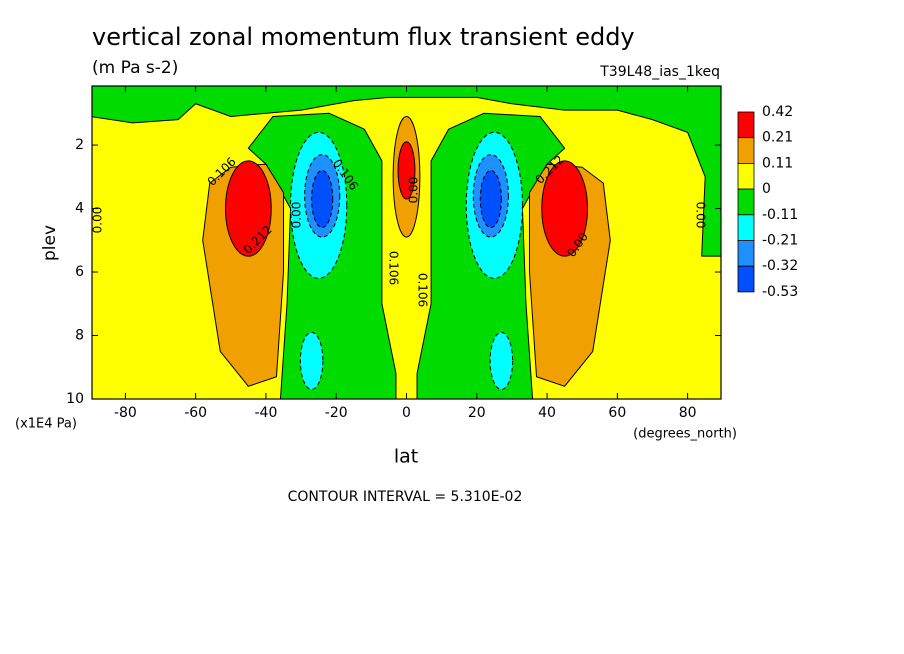 This screenshot has height=654, width=904. What do you see at coordinates (336, 413) in the screenshot?
I see `x-tick-label: -20` at bounding box center [336, 413].